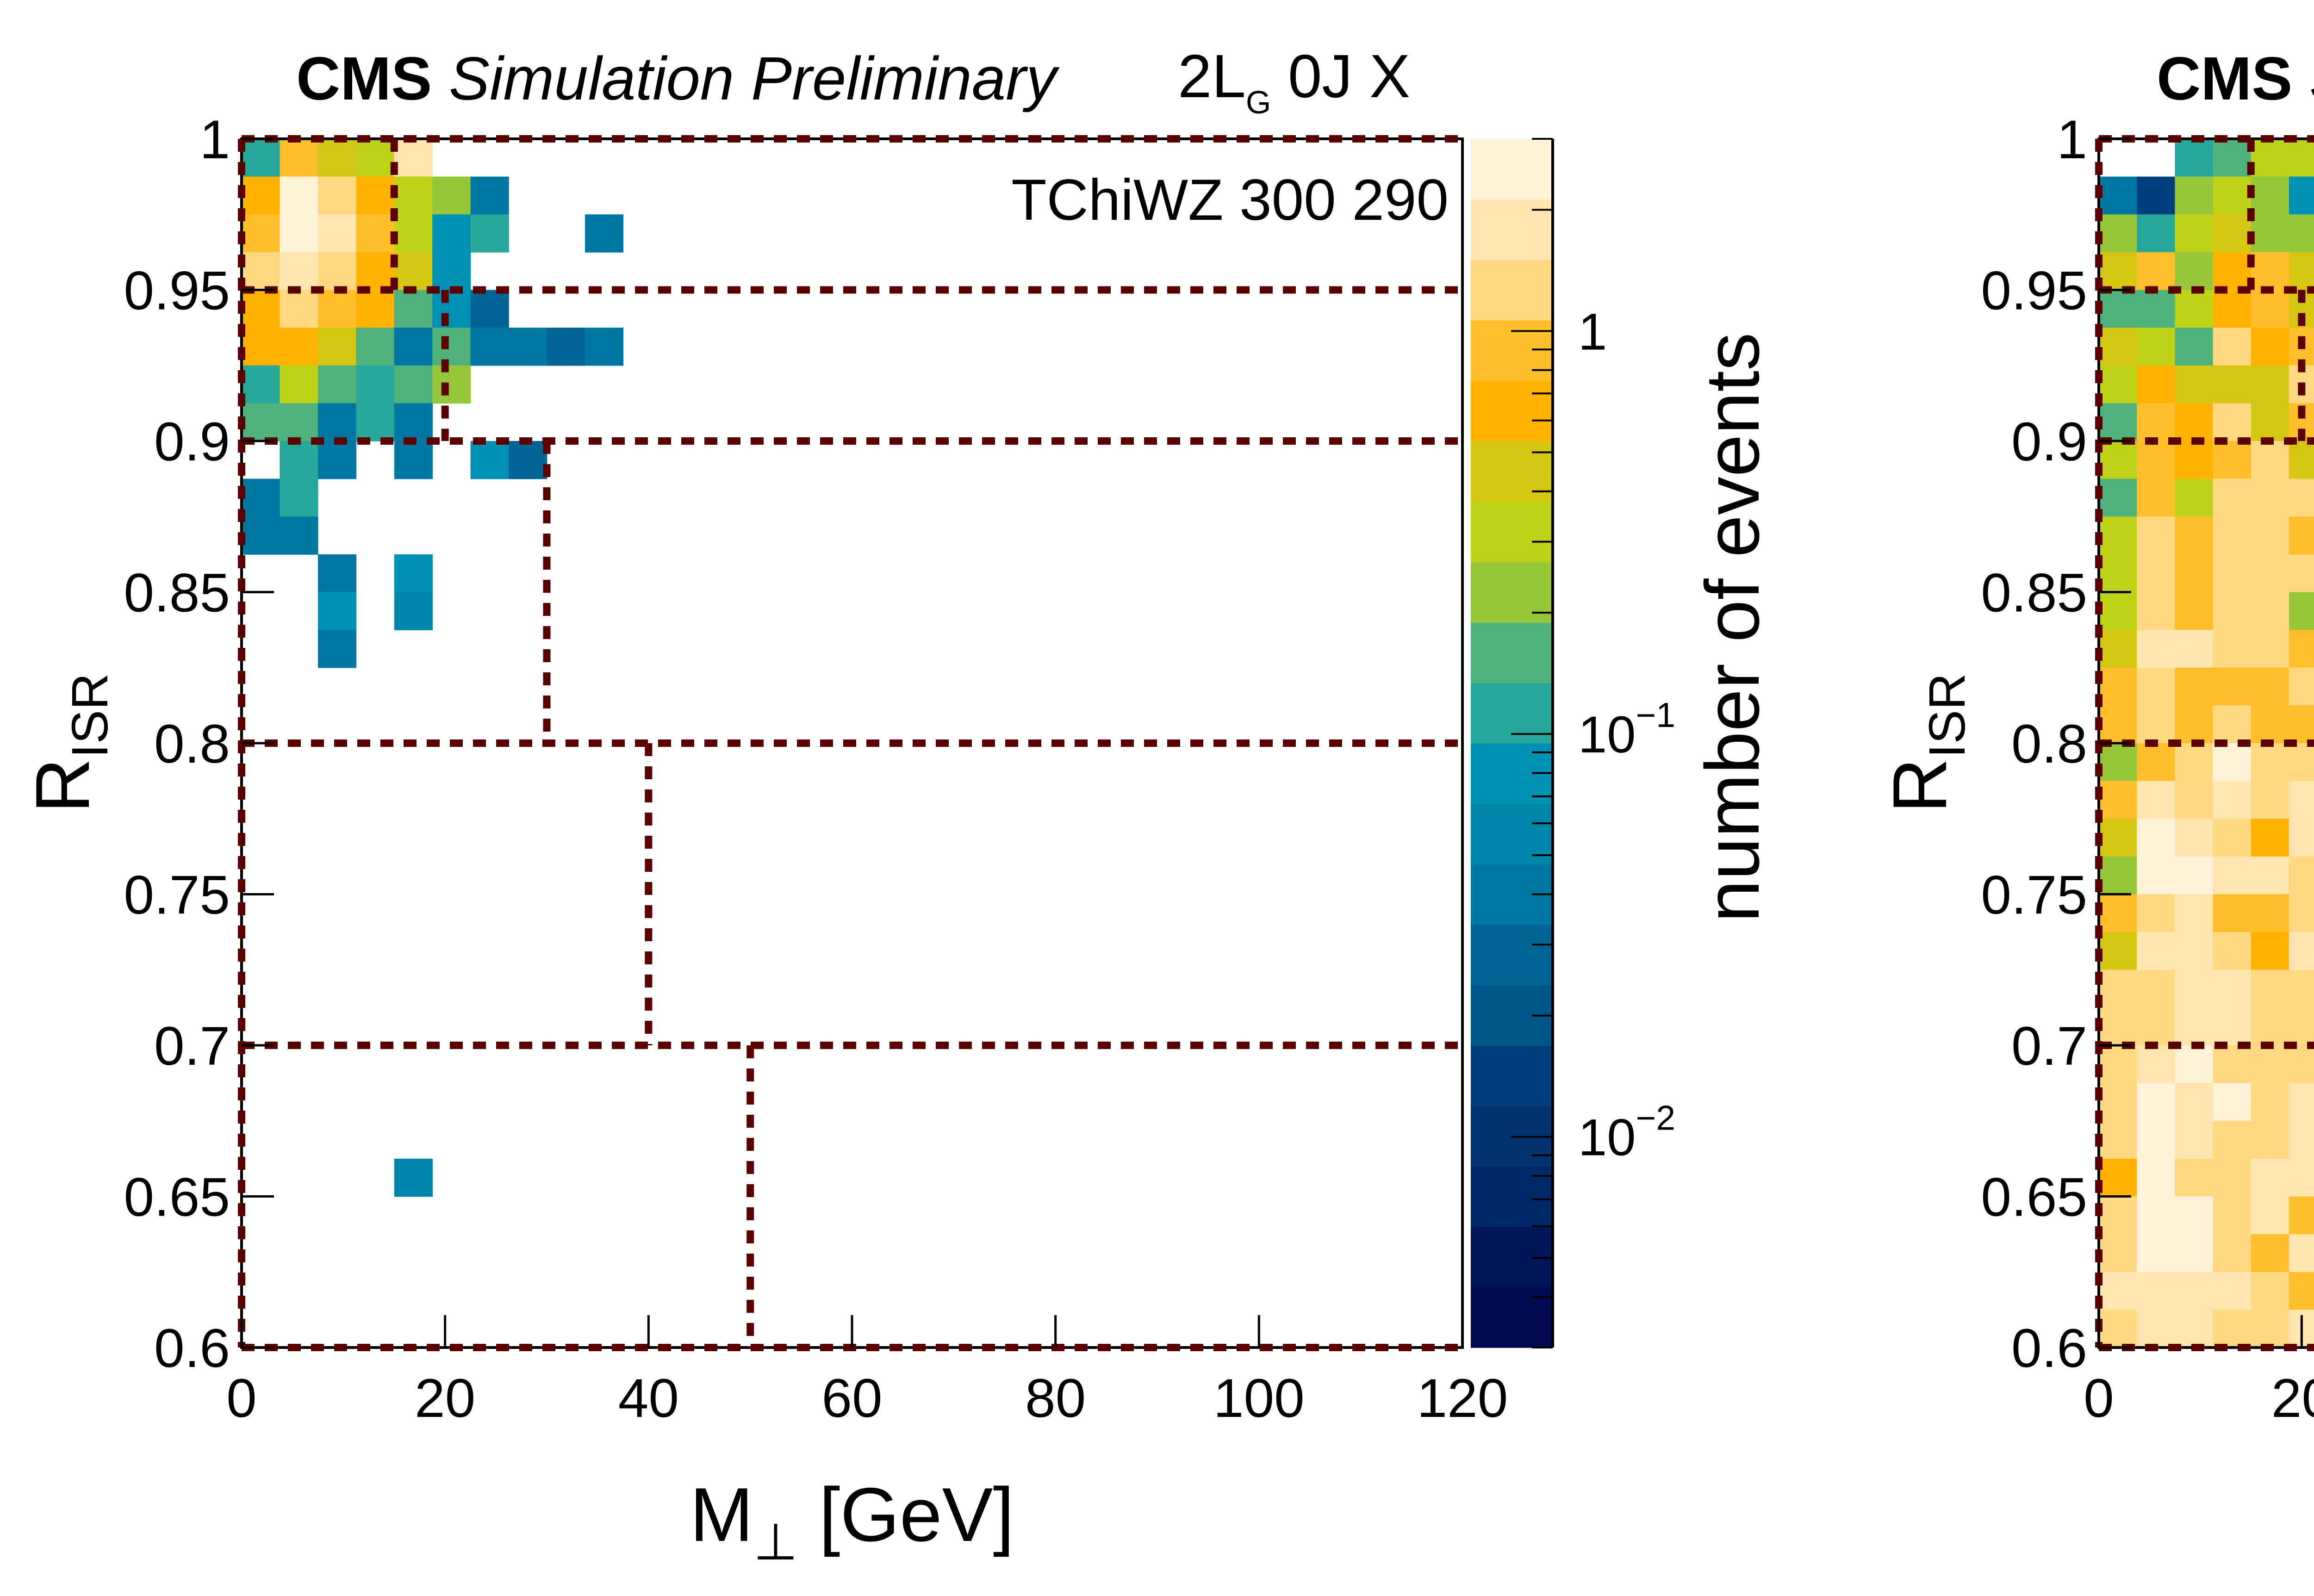  I want to click on plot-header: CMS Simulation Preliminary, so click(2235, 78).